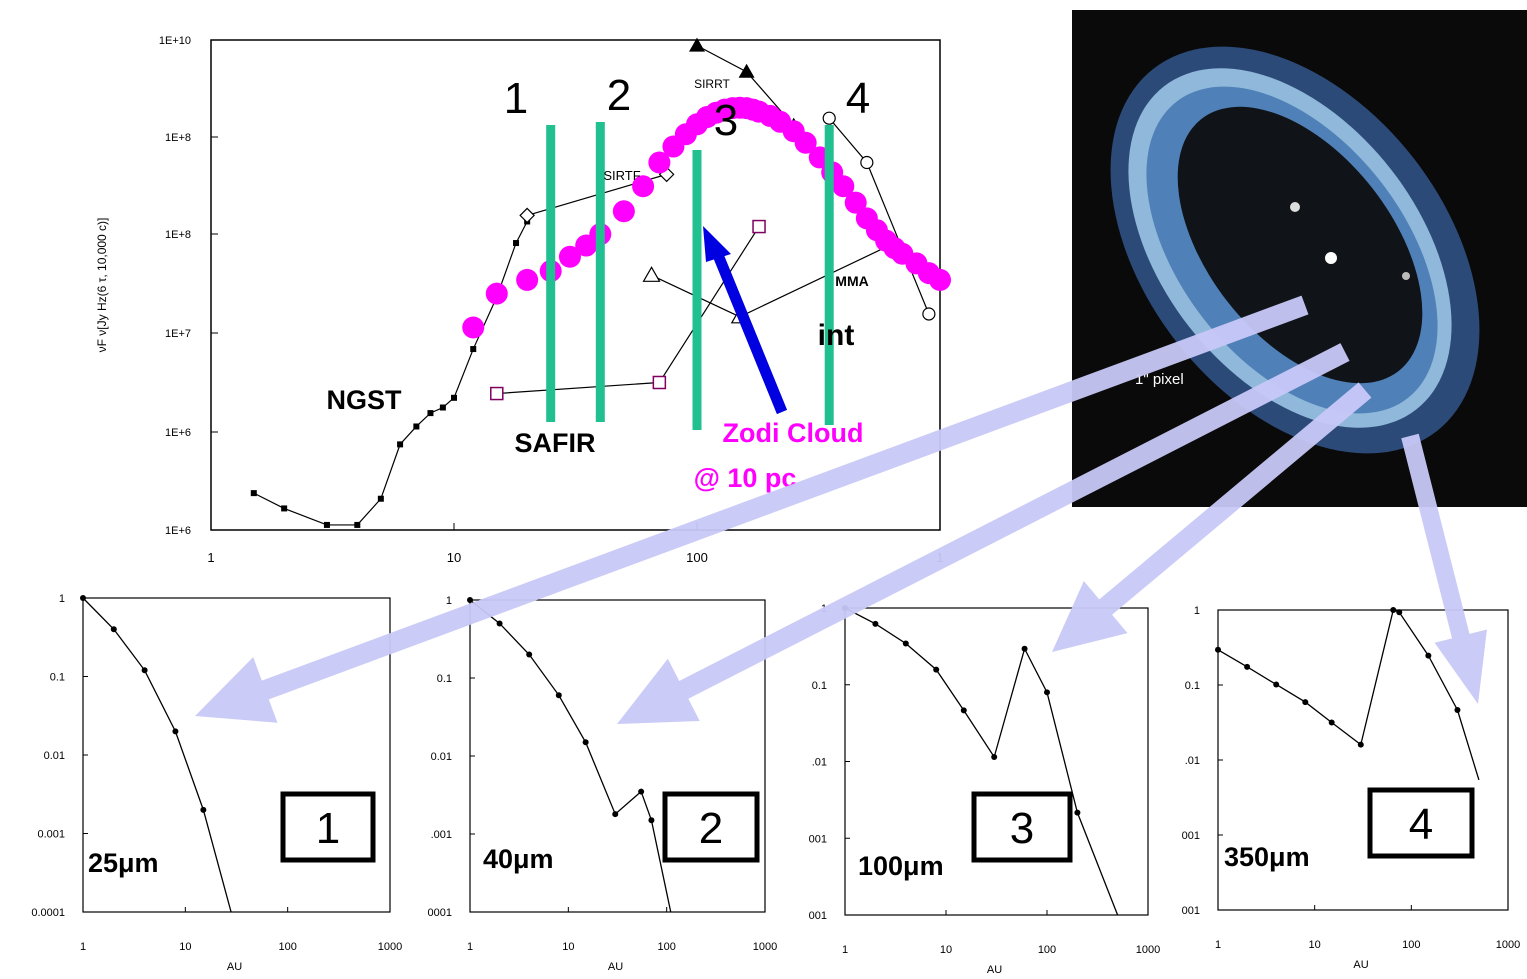 The height and width of the screenshot is (979, 1527). I want to click on panel-number-label: 3, so click(1022, 828).